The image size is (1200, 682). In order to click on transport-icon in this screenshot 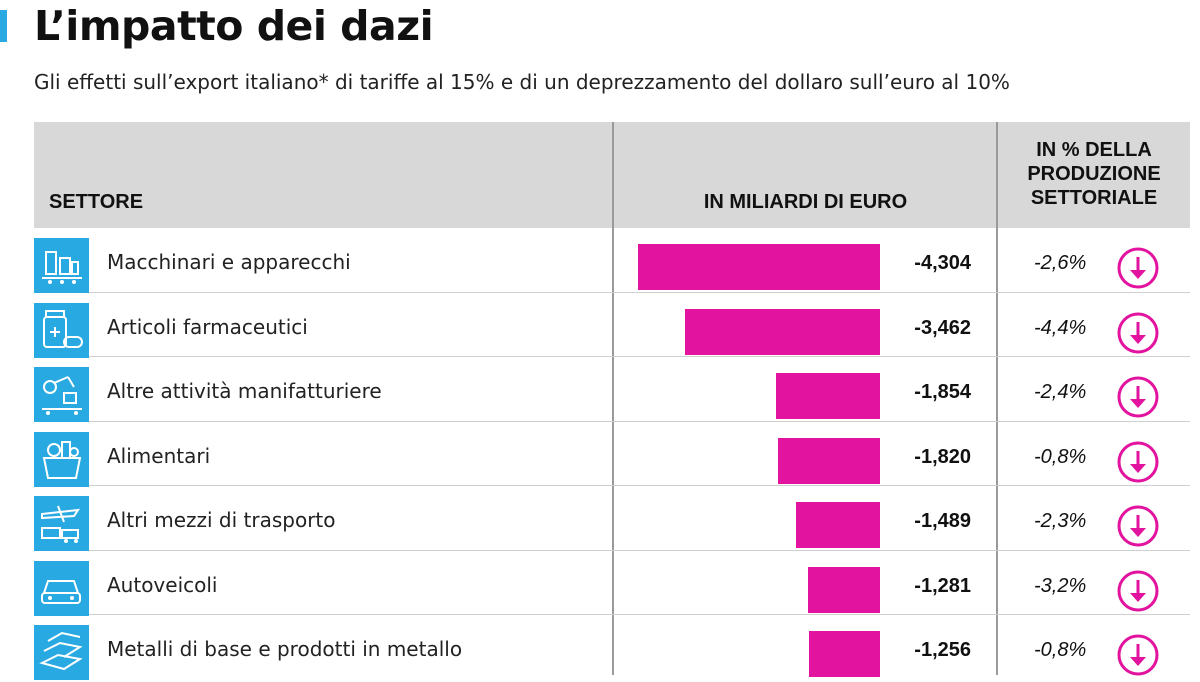, I will do `click(61, 523)`.